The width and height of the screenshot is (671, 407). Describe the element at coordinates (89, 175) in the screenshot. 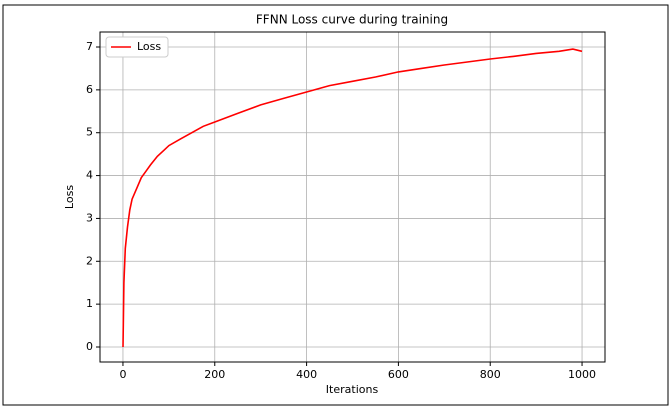

I see `y-tick-label: 4` at that location.